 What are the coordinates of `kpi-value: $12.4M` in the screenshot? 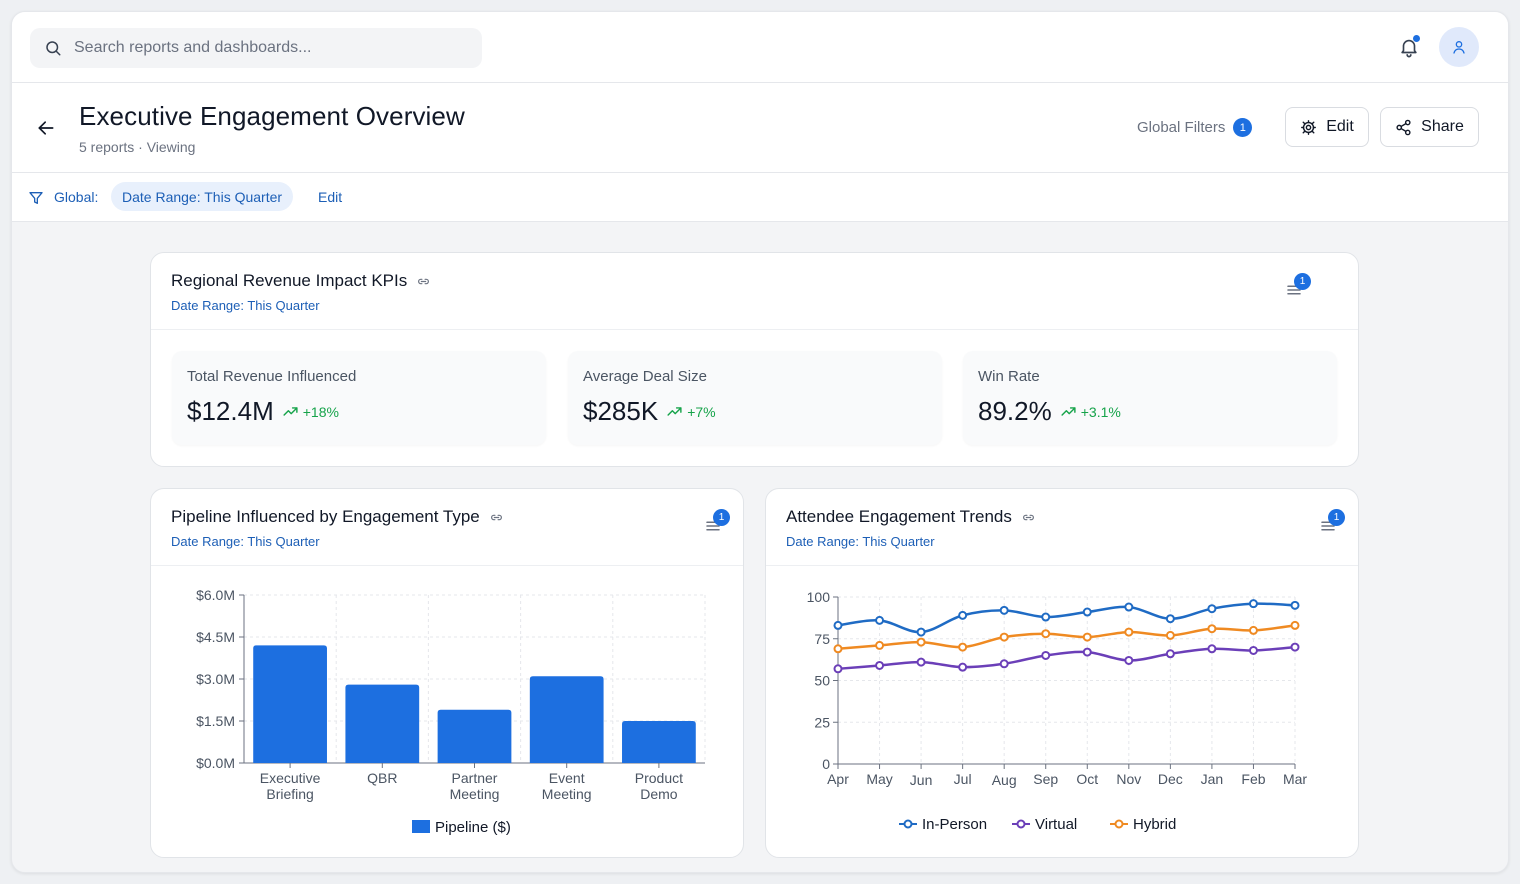 It's located at (230, 411).